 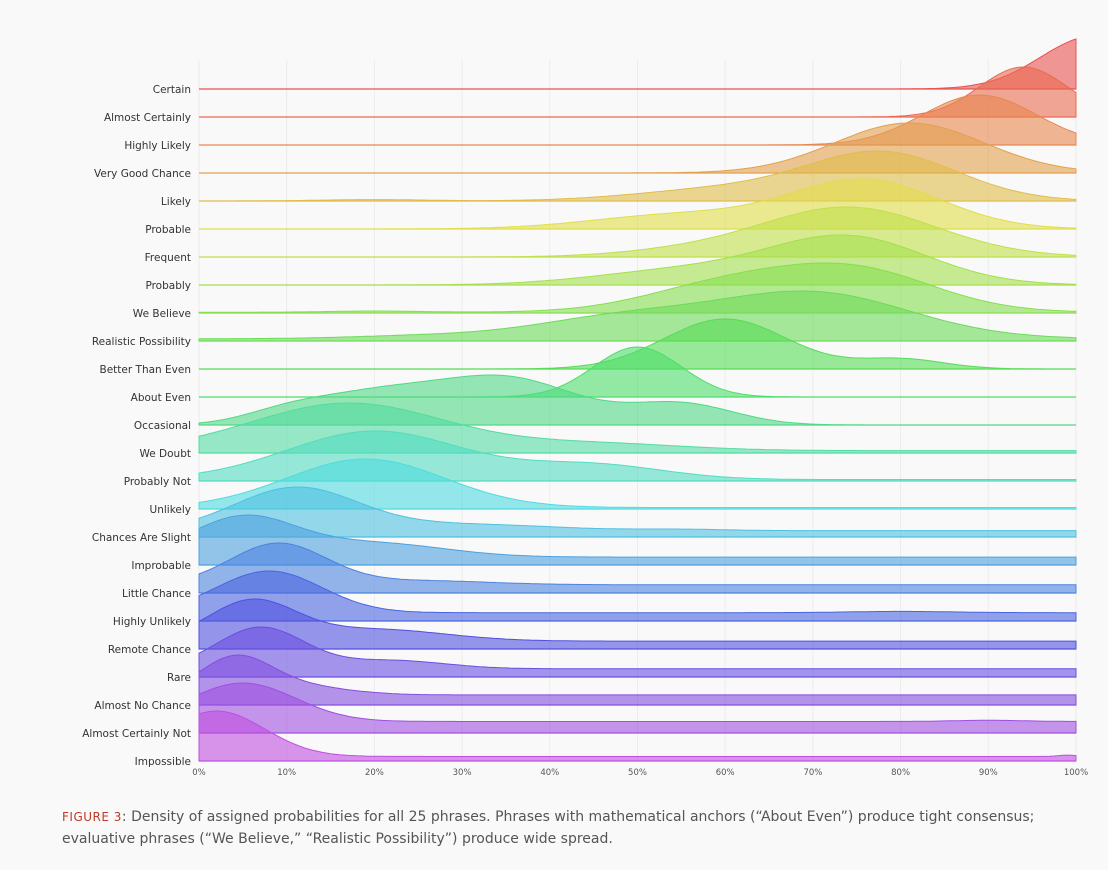 What do you see at coordinates (156, 594) in the screenshot?
I see `row-label: Little Chance` at bounding box center [156, 594].